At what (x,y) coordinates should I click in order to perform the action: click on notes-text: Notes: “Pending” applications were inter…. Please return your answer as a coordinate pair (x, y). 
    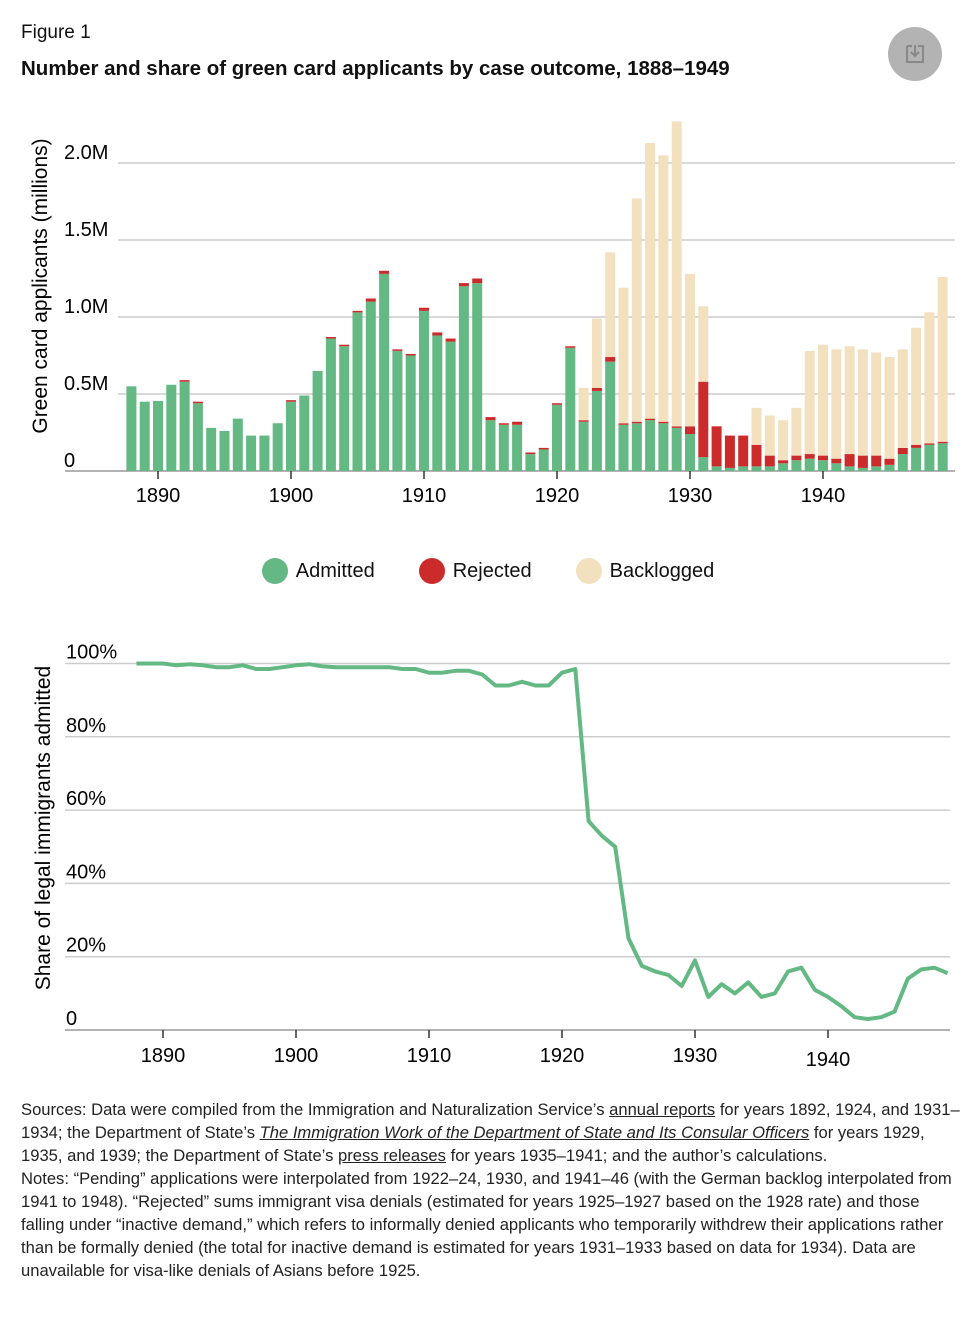
    Looking at the image, I should click on (486, 1224).